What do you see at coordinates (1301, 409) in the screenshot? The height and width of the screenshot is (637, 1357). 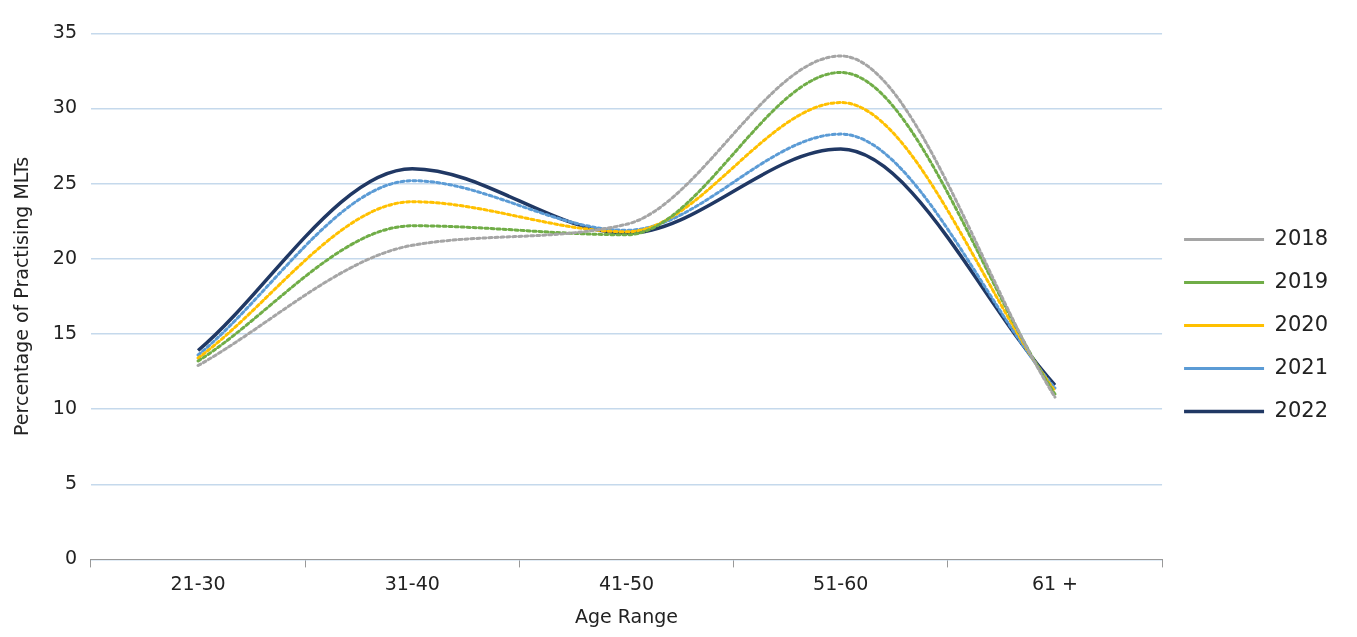 I see `legend-label: 2022` at bounding box center [1301, 409].